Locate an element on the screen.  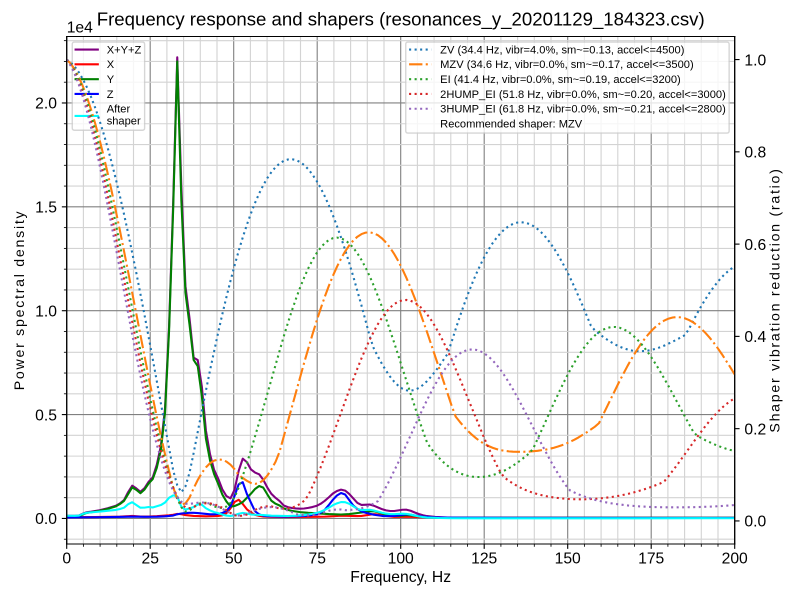
svg-text: 1e4 is located at coordinates (80, 27).